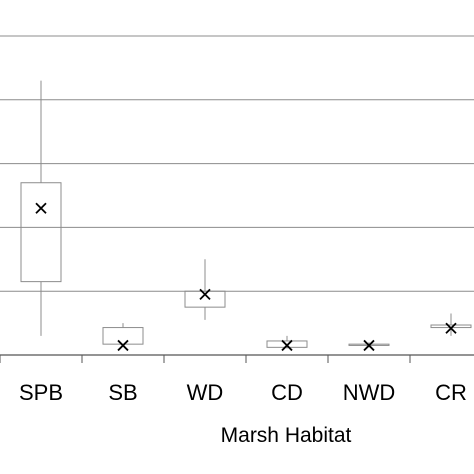 This screenshot has height=474, width=474. I want to click on x-axis, so click(237, 358).